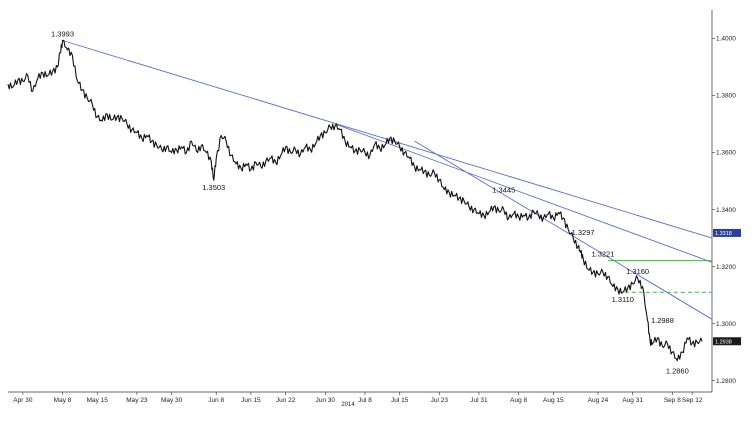 This screenshot has width=756, height=425. I want to click on price-annotation: 1.2860, so click(677, 370).